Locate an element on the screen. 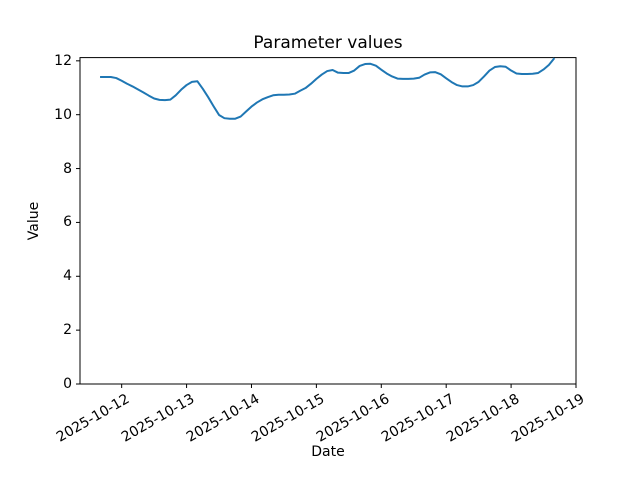 The image size is (640, 480). data-line-series is located at coordinates (328, 88).